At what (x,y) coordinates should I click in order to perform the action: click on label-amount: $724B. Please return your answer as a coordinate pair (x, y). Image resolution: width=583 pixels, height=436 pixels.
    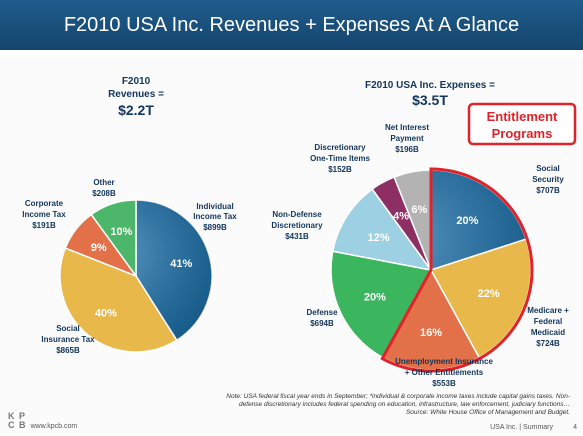
    Looking at the image, I should click on (548, 343).